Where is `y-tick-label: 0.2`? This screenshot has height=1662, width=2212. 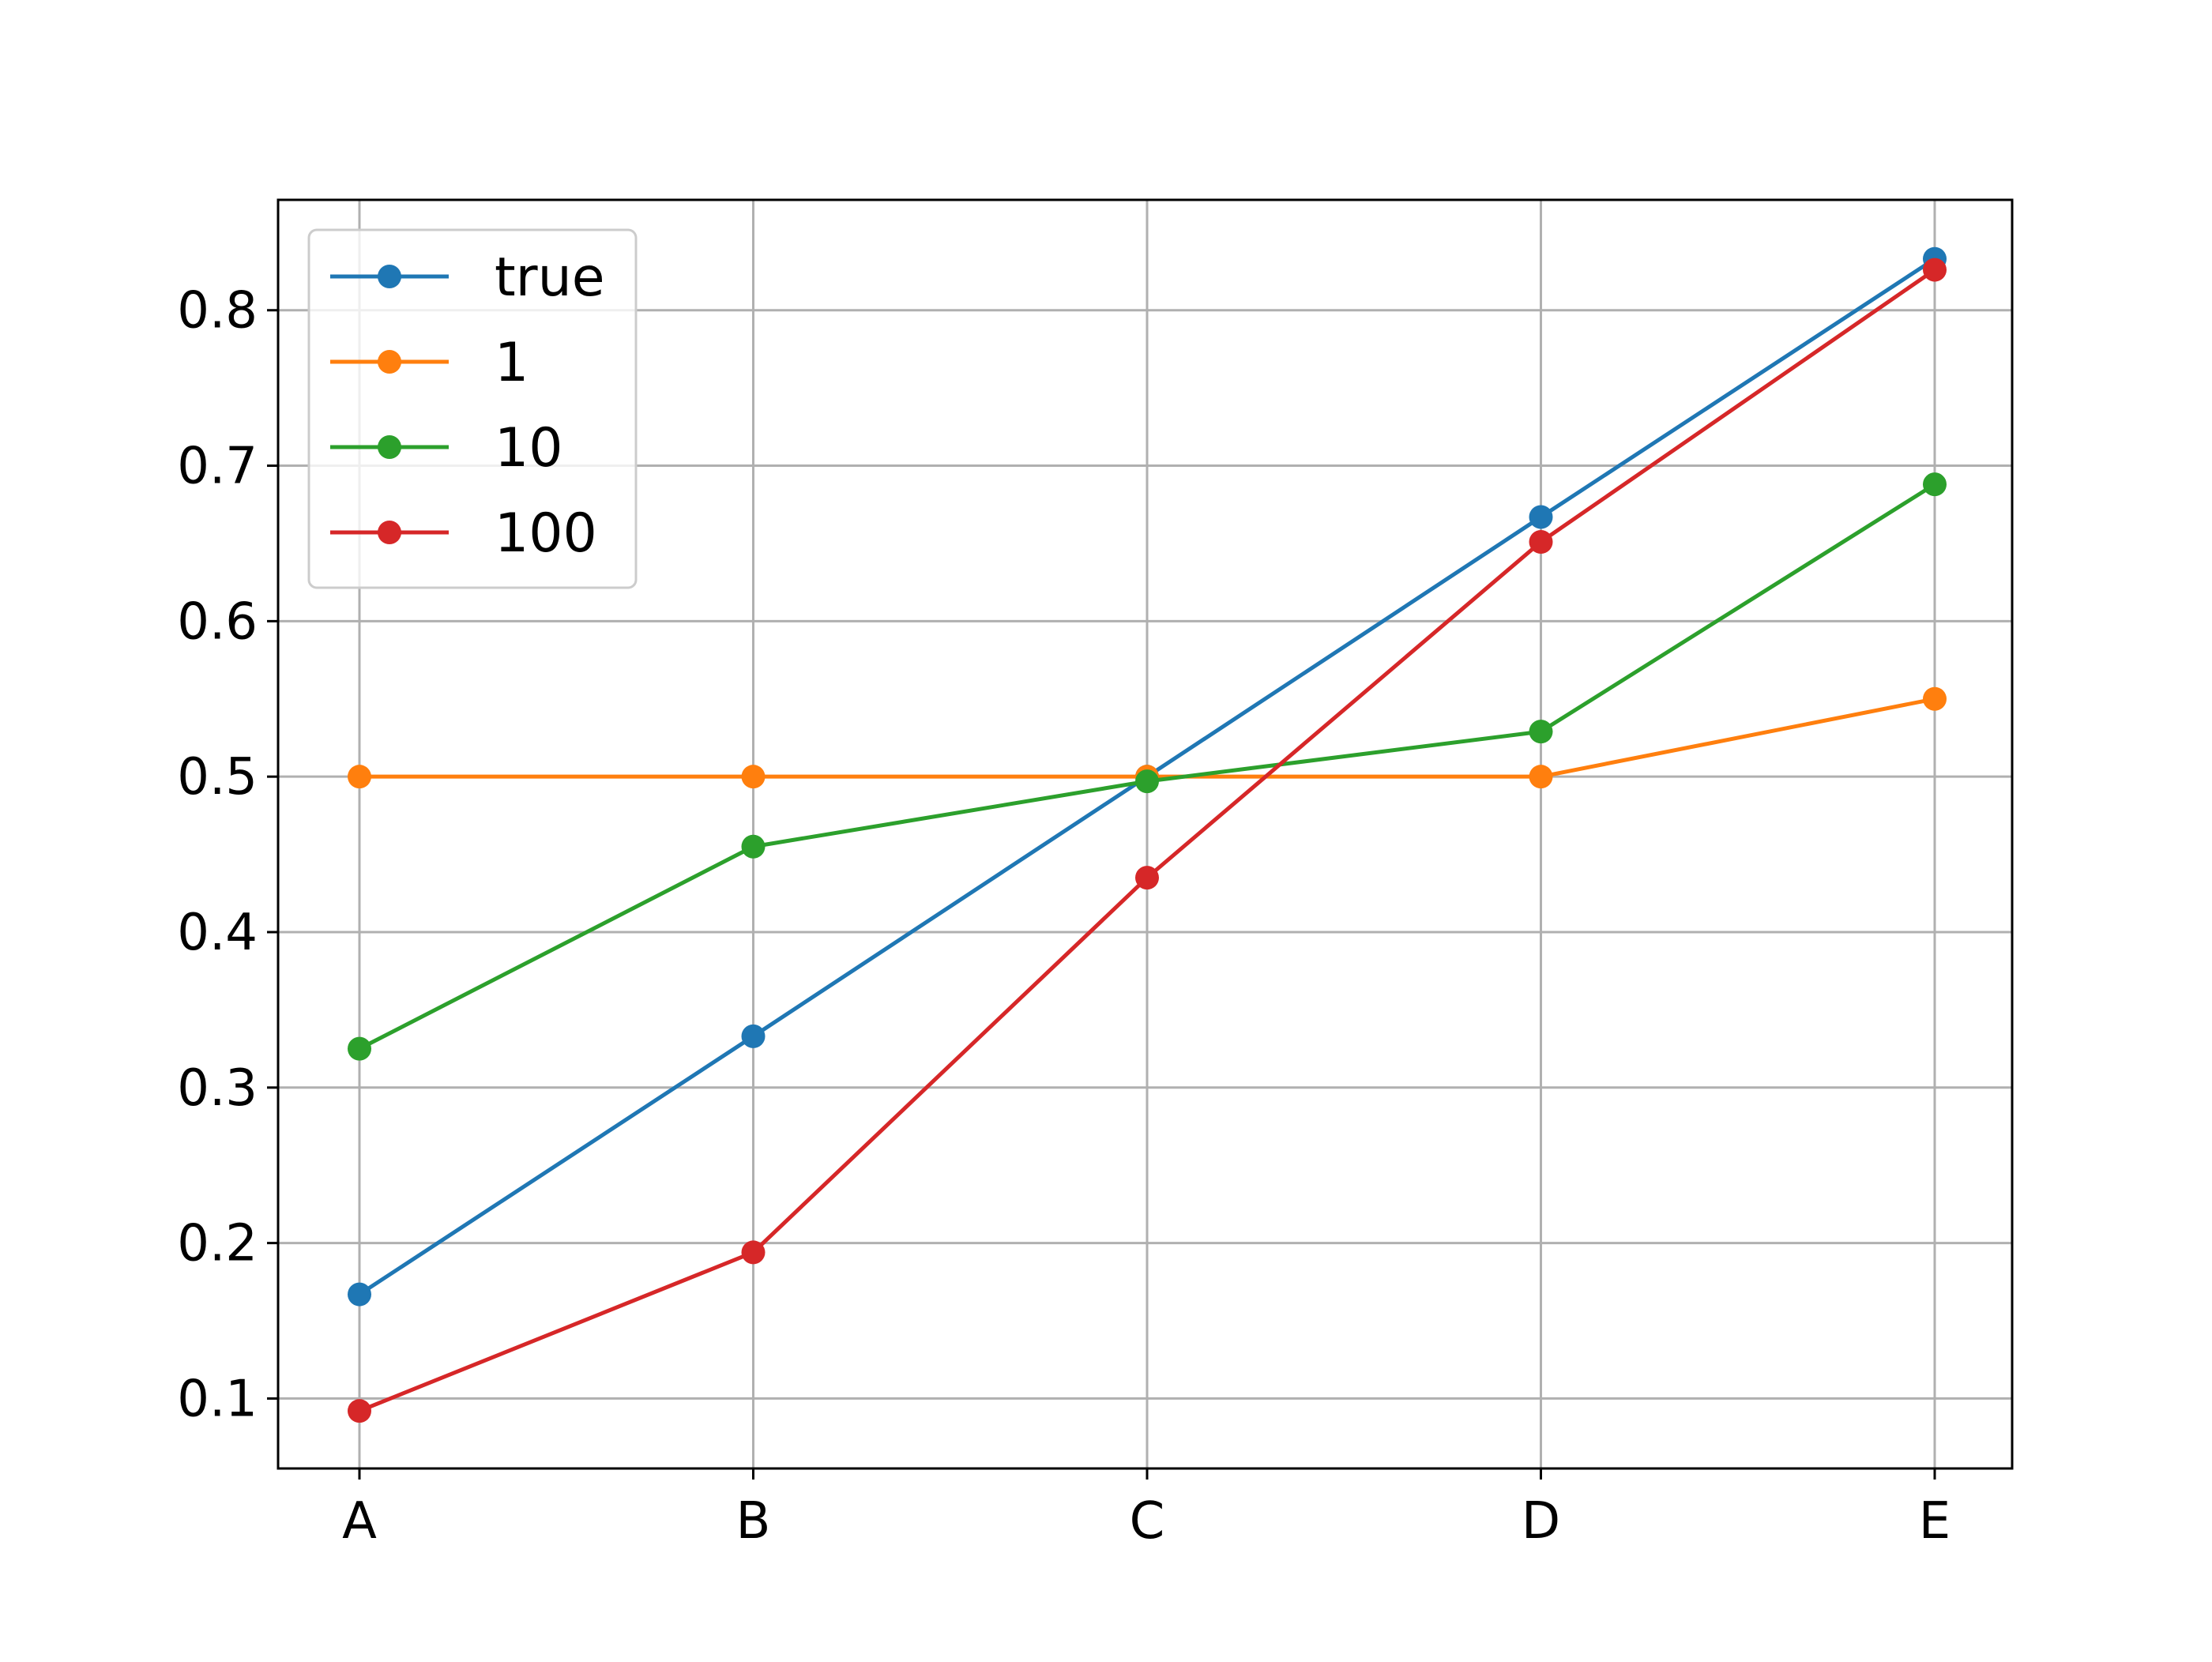
y-tick-label: 0.2 is located at coordinates (217, 1244).